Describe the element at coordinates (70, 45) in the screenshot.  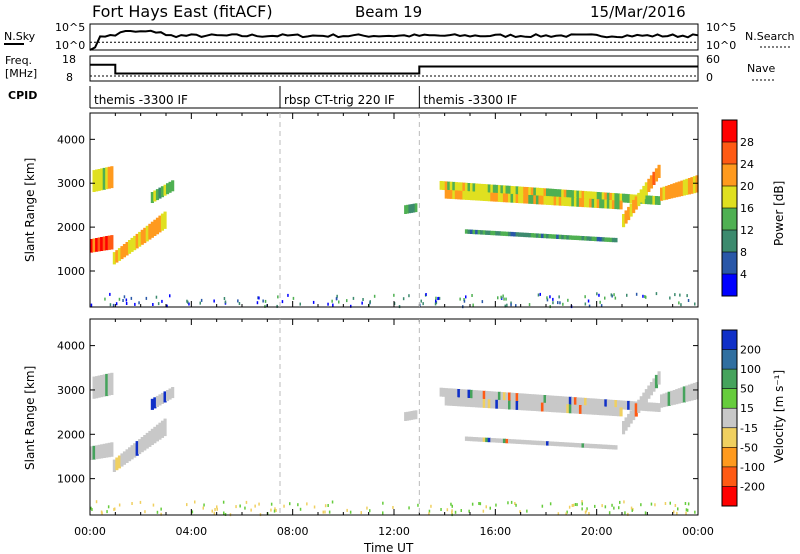
I see `nsky-tick-bottom: 10^0` at that location.